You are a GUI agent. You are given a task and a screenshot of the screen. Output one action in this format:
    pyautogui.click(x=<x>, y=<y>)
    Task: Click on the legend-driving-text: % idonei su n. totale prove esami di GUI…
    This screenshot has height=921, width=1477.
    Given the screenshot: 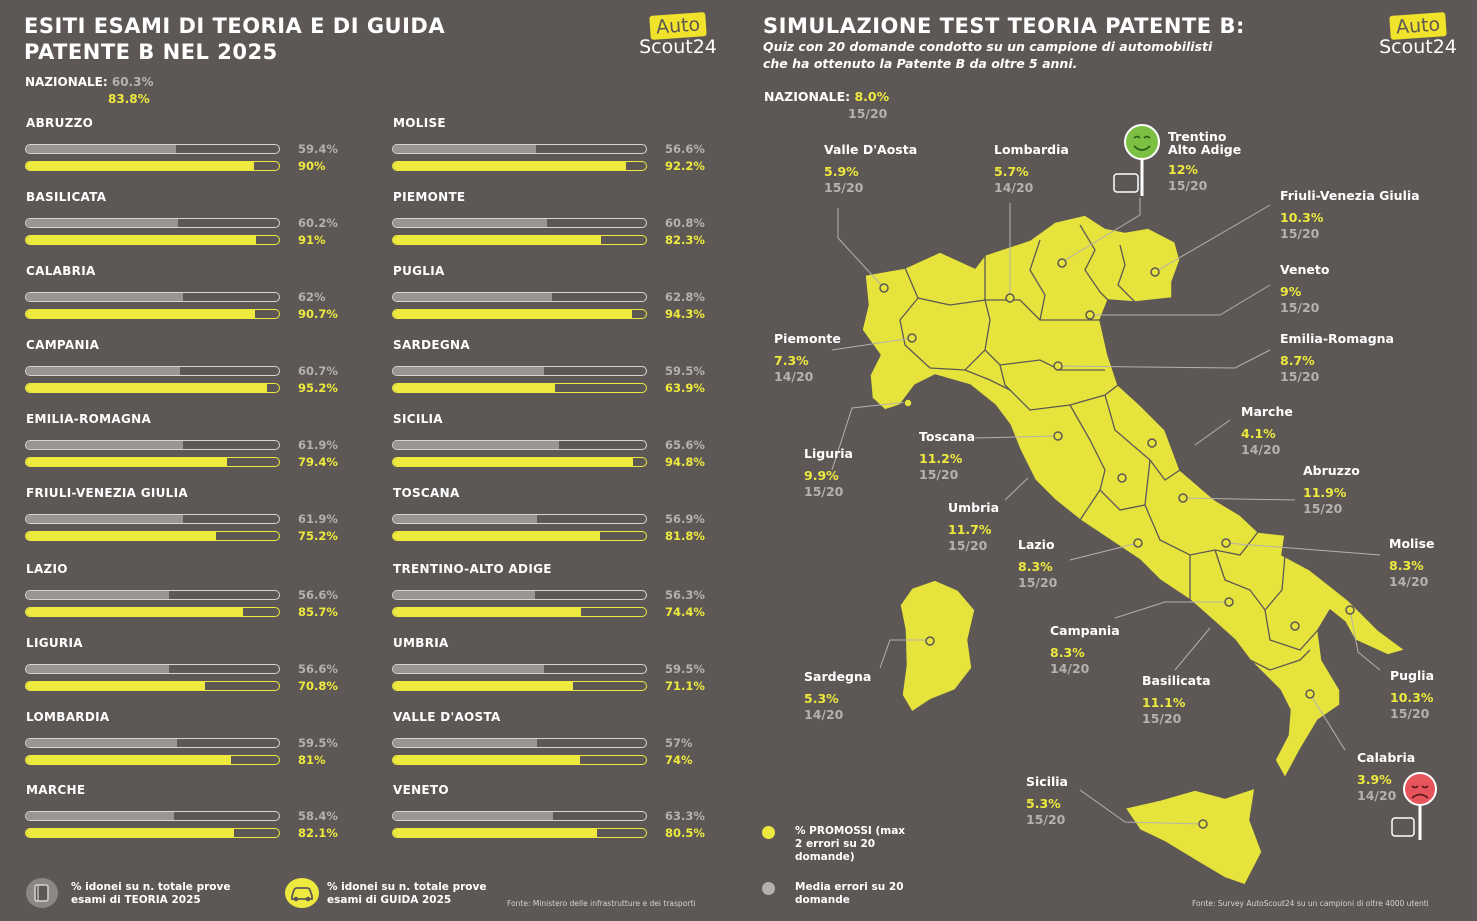 What is the action you would take?
    pyautogui.click(x=407, y=893)
    